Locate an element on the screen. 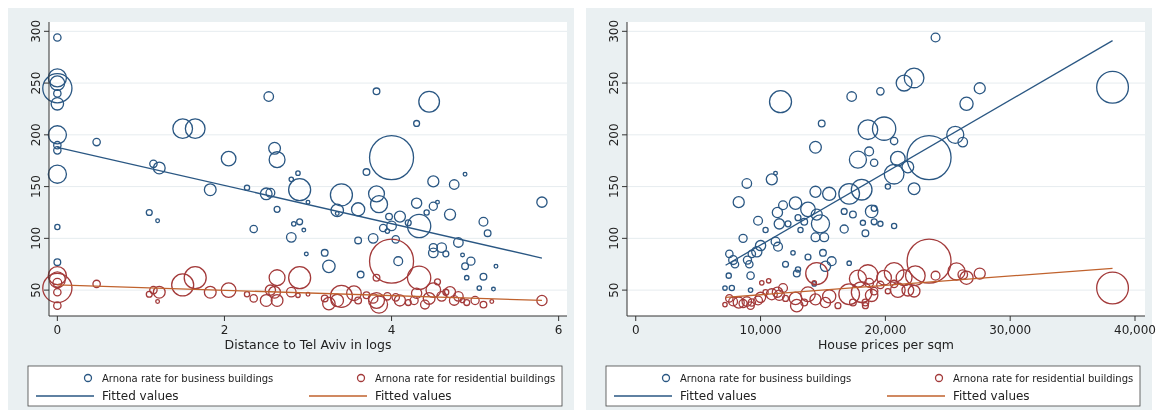 The width and height of the screenshot is (1156, 412). x-axis-title: Distance to Tel Aviv in logs is located at coordinates (308, 344).